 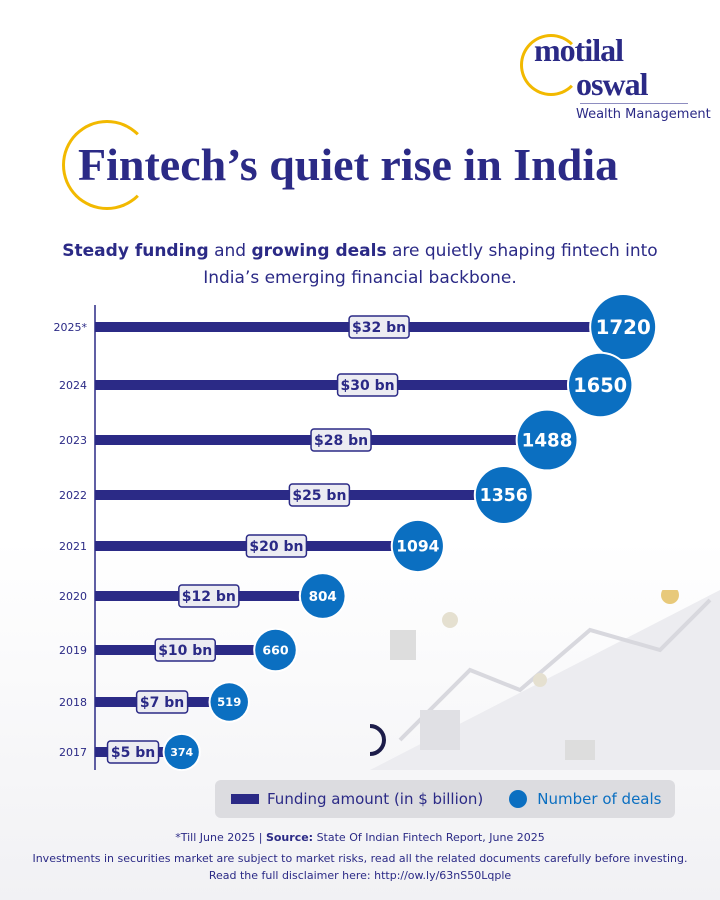 I want to click on funding-label: $28 bn, so click(x=341, y=441).